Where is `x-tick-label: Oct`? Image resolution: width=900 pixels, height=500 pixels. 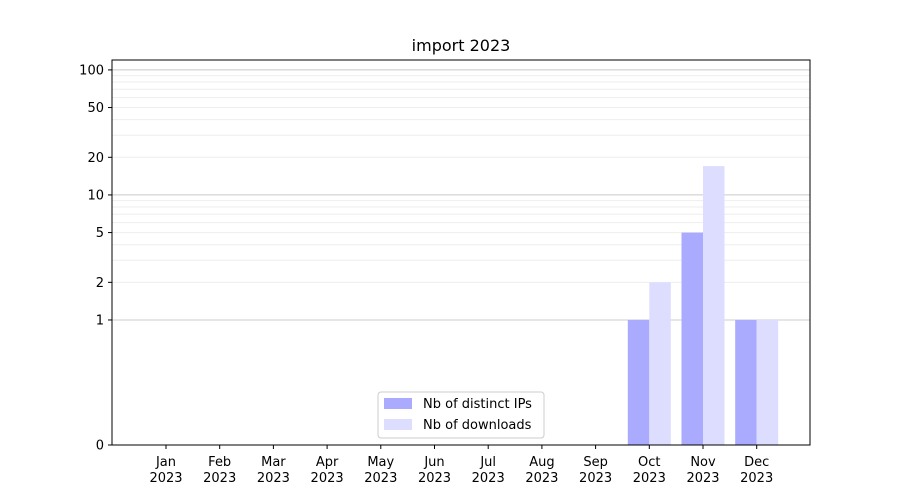
x-tick-label: Oct is located at coordinates (649, 462).